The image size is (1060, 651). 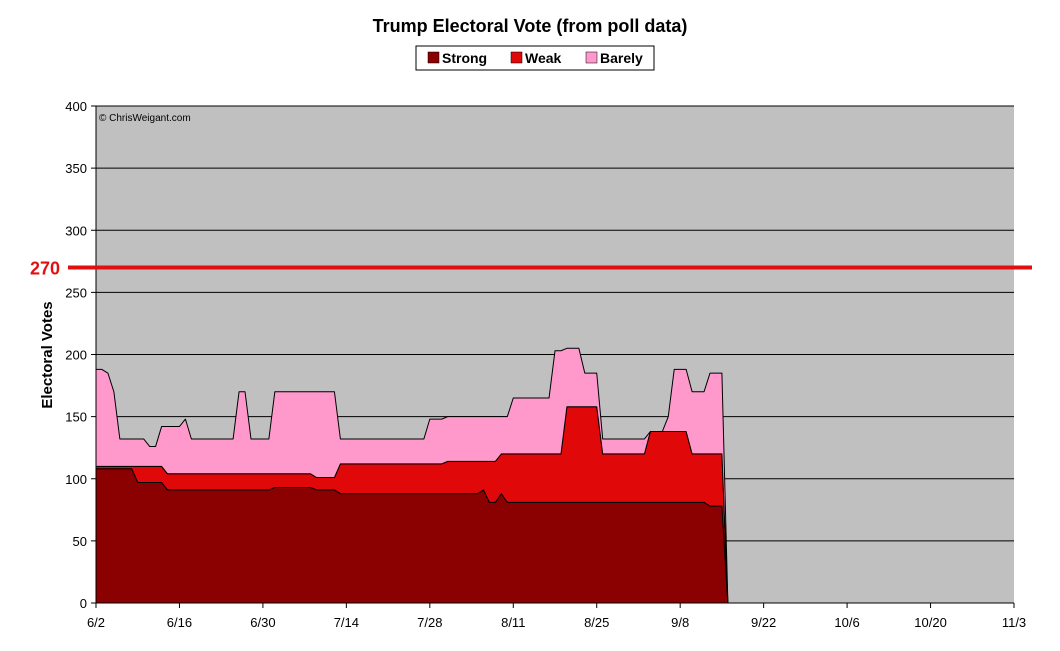 What do you see at coordinates (596, 622) in the screenshot?
I see `x-tick-label: 8/25` at bounding box center [596, 622].